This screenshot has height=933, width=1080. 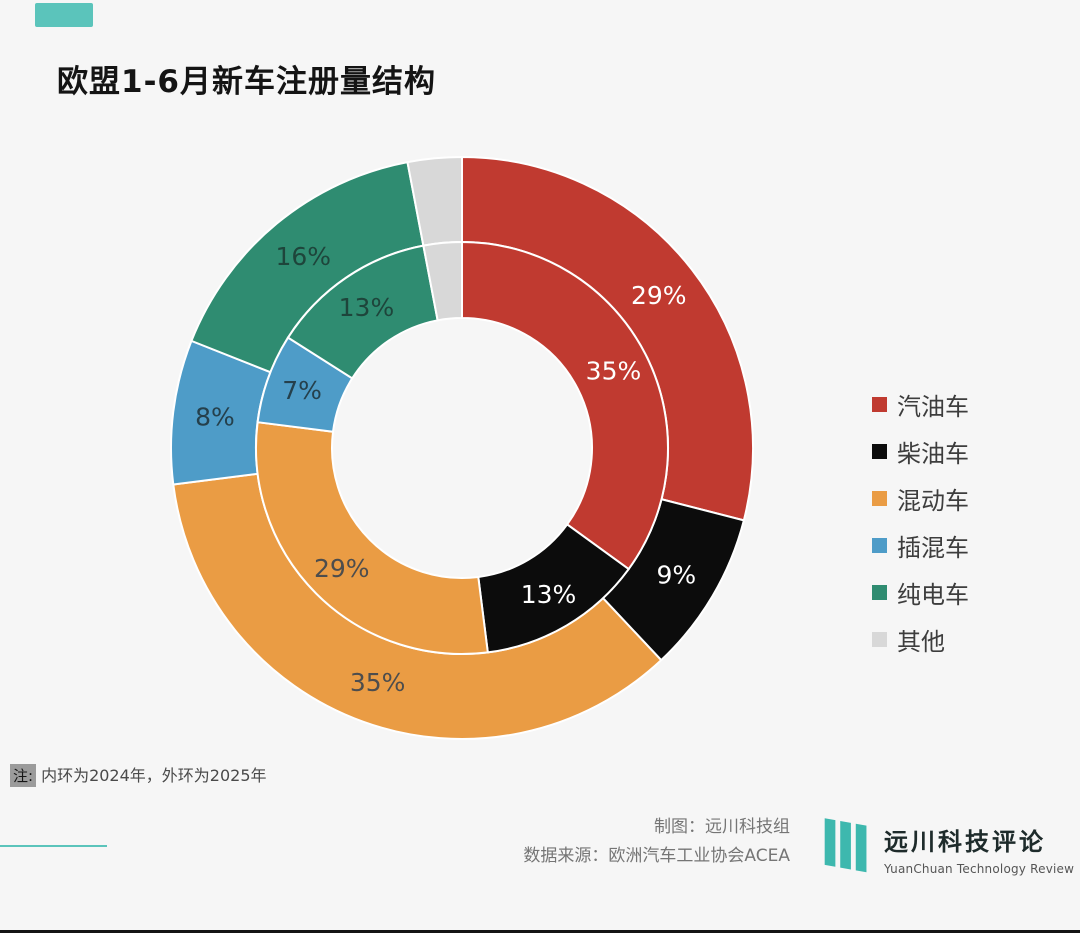 What do you see at coordinates (247, 82) in the screenshot?
I see `page-title: 欧盟1-6月新车注册量结构` at bounding box center [247, 82].